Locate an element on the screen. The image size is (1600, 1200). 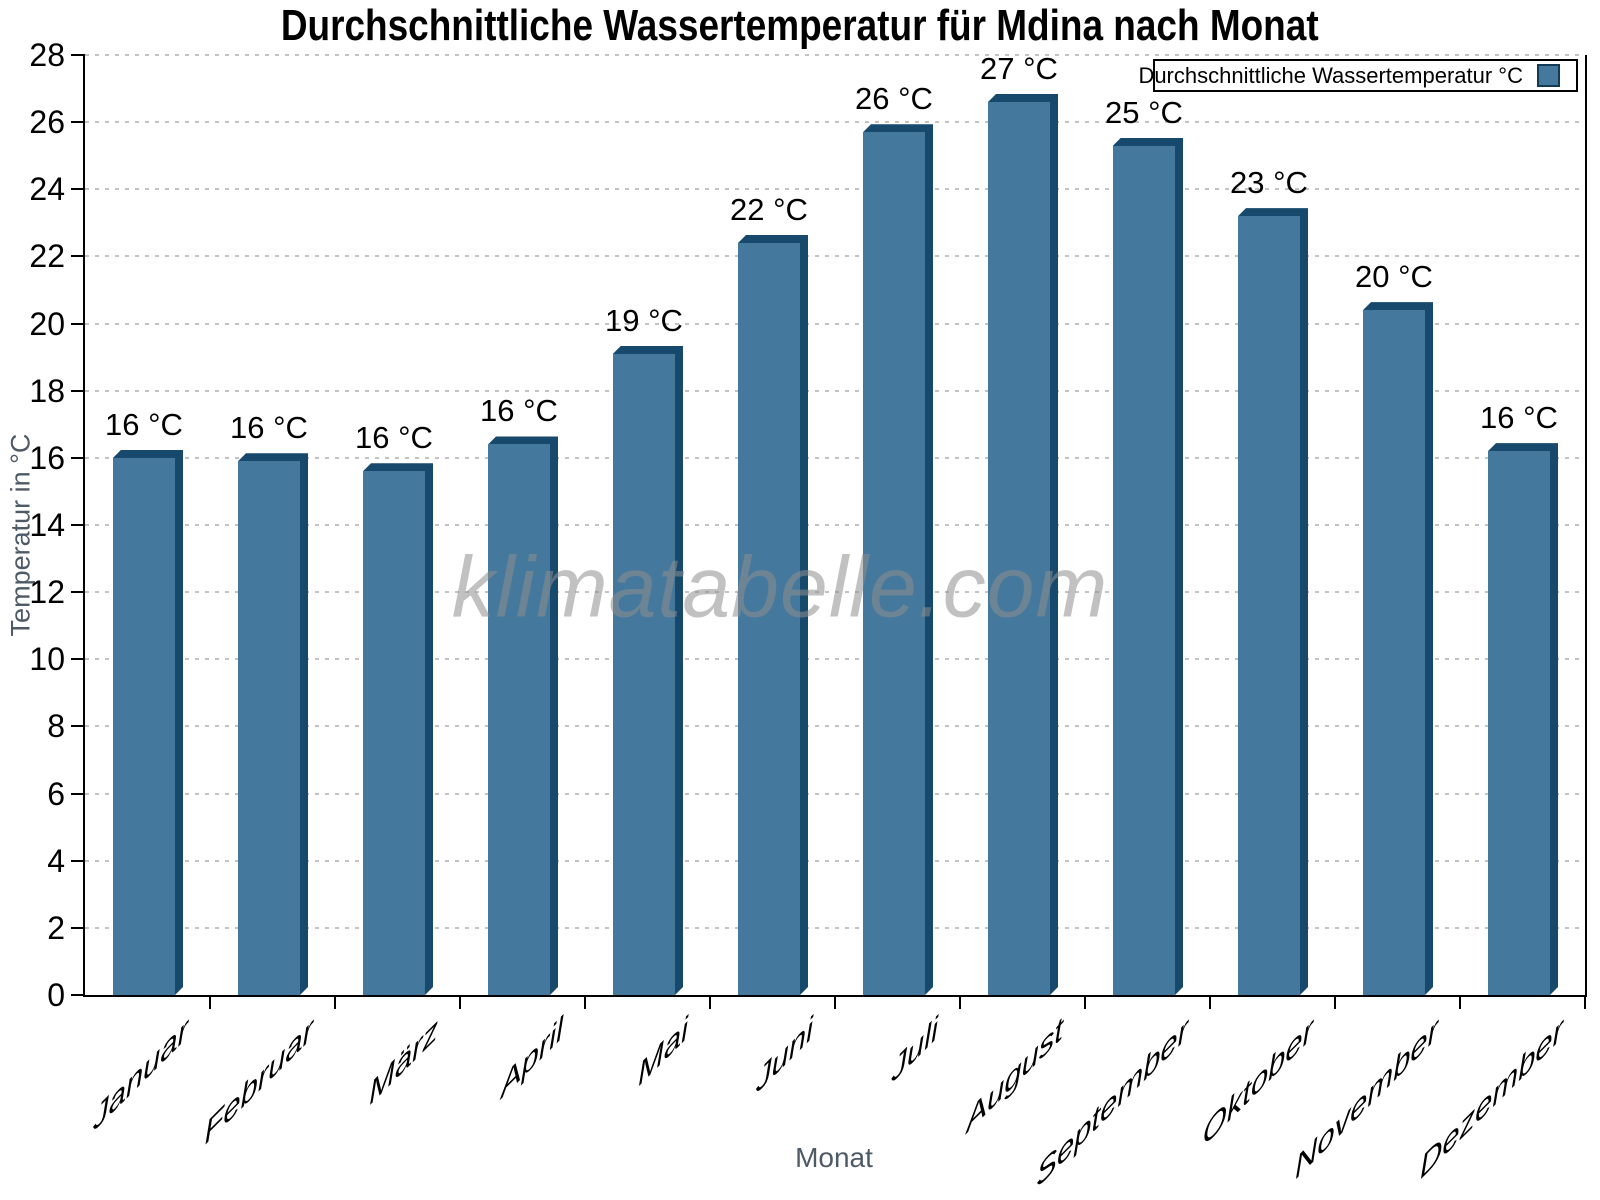
x-tick-label-februar: Februar is located at coordinates (258, 1081).